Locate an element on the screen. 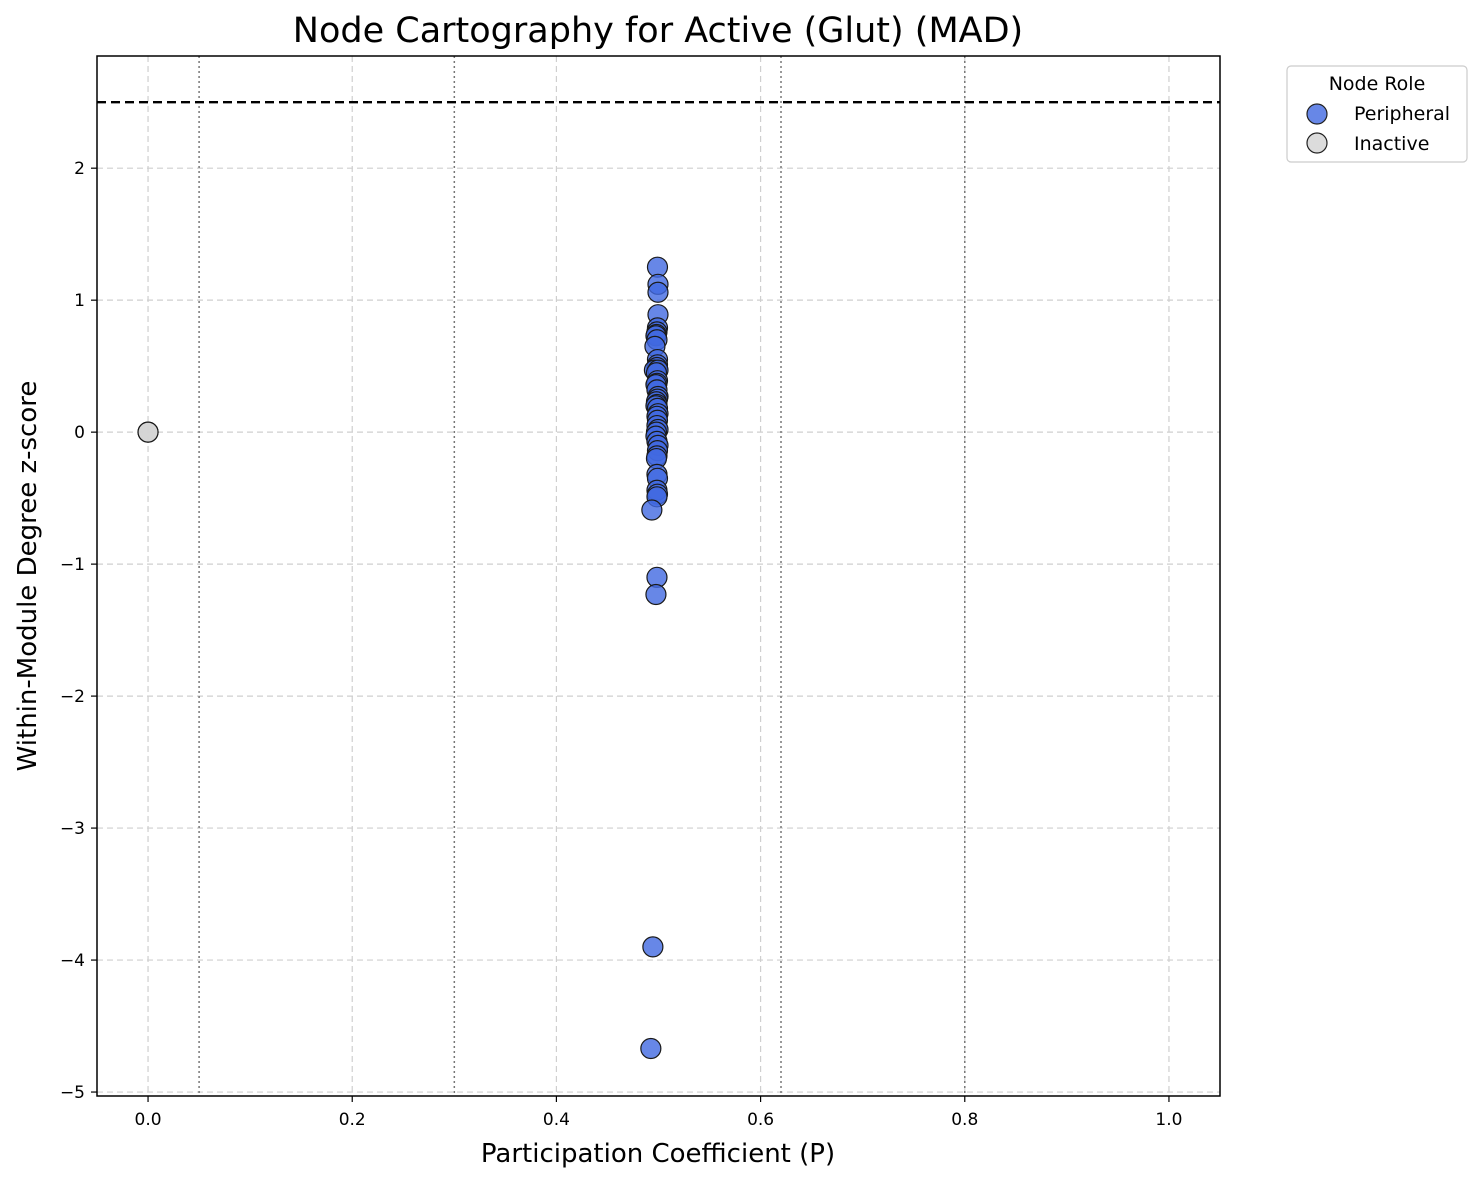 Image resolution: width=1482 pixels, height=1183 pixels. legend-label-peripheral: Peripheral is located at coordinates (1402, 114).